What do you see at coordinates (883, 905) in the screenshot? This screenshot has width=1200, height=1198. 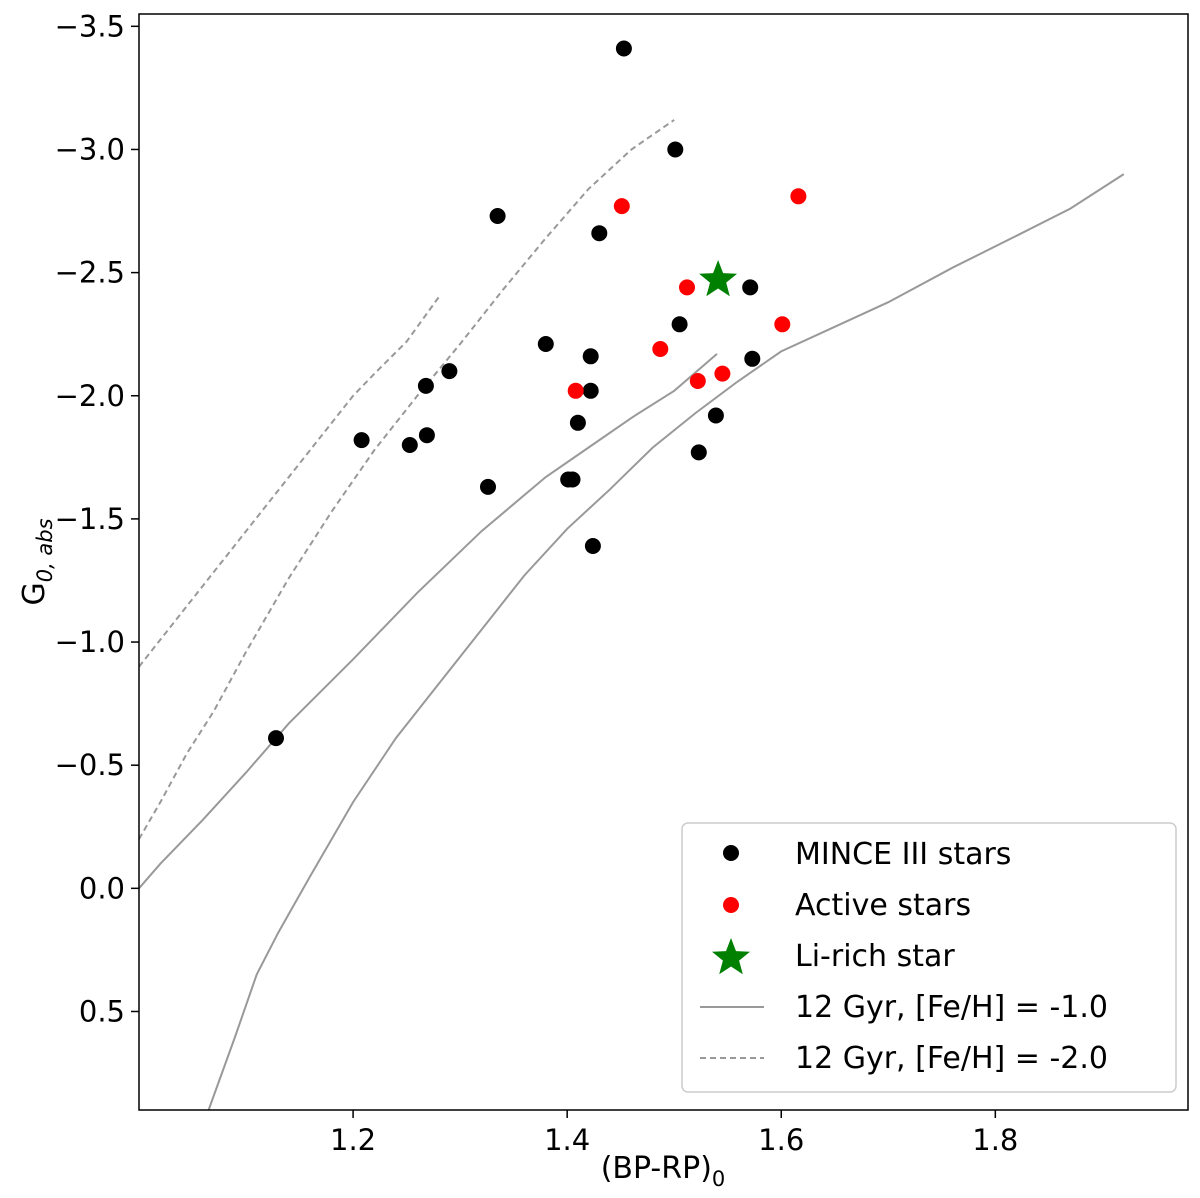 I see `legend-label-active: Active stars` at bounding box center [883, 905].